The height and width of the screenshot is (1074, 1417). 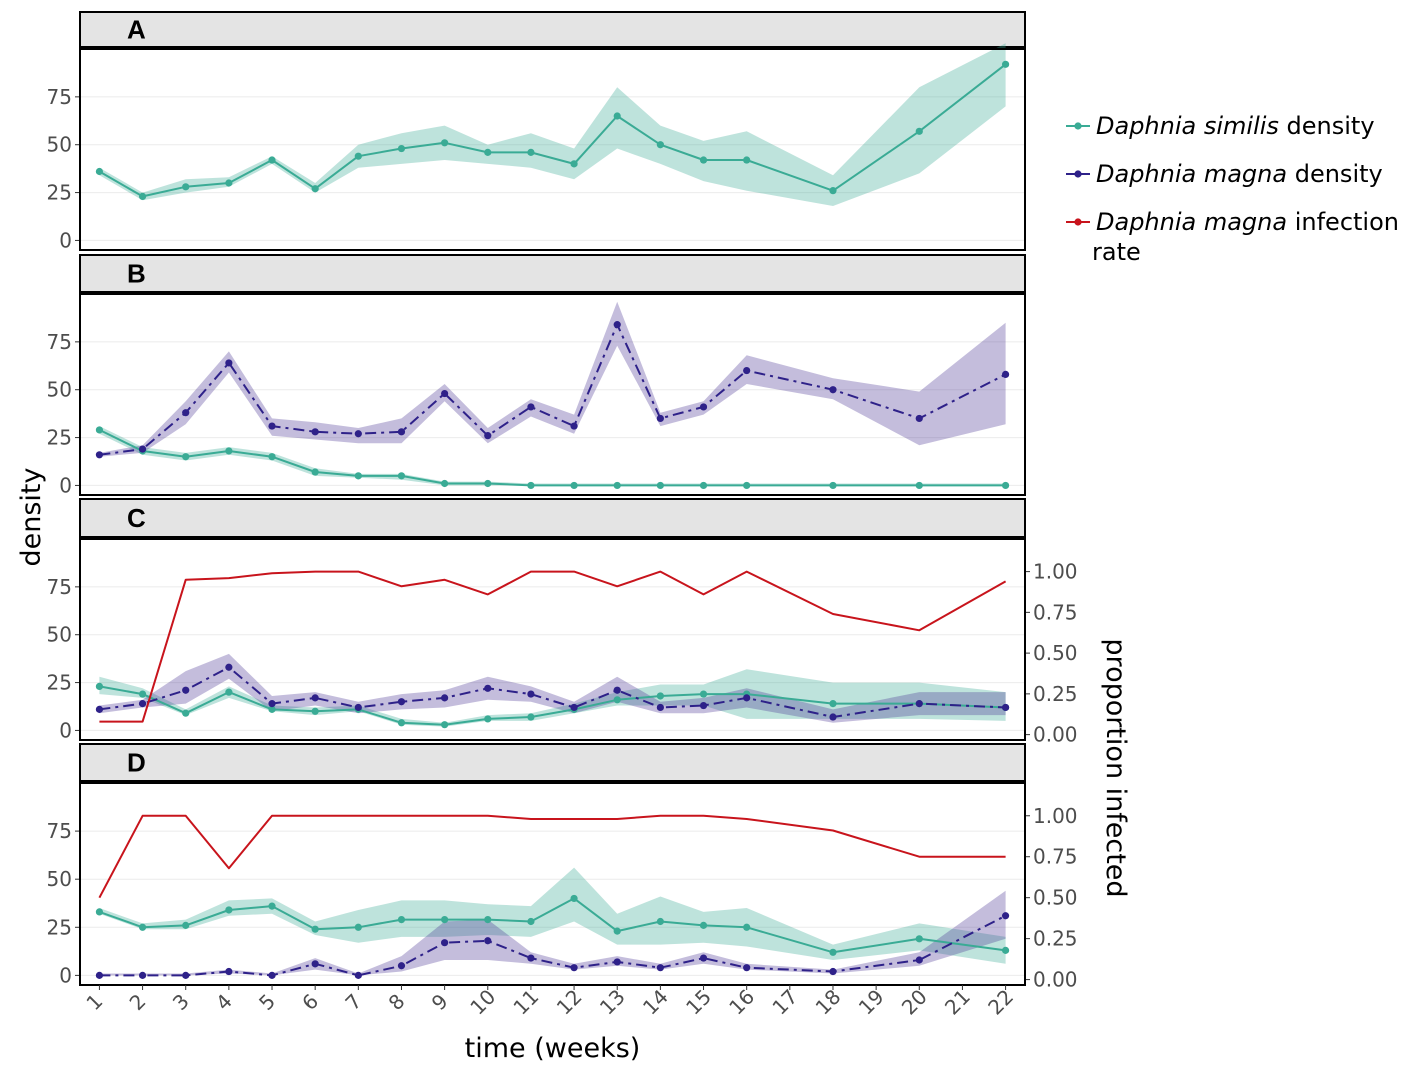 I want to click on y-axis-title: density, so click(x=31, y=516).